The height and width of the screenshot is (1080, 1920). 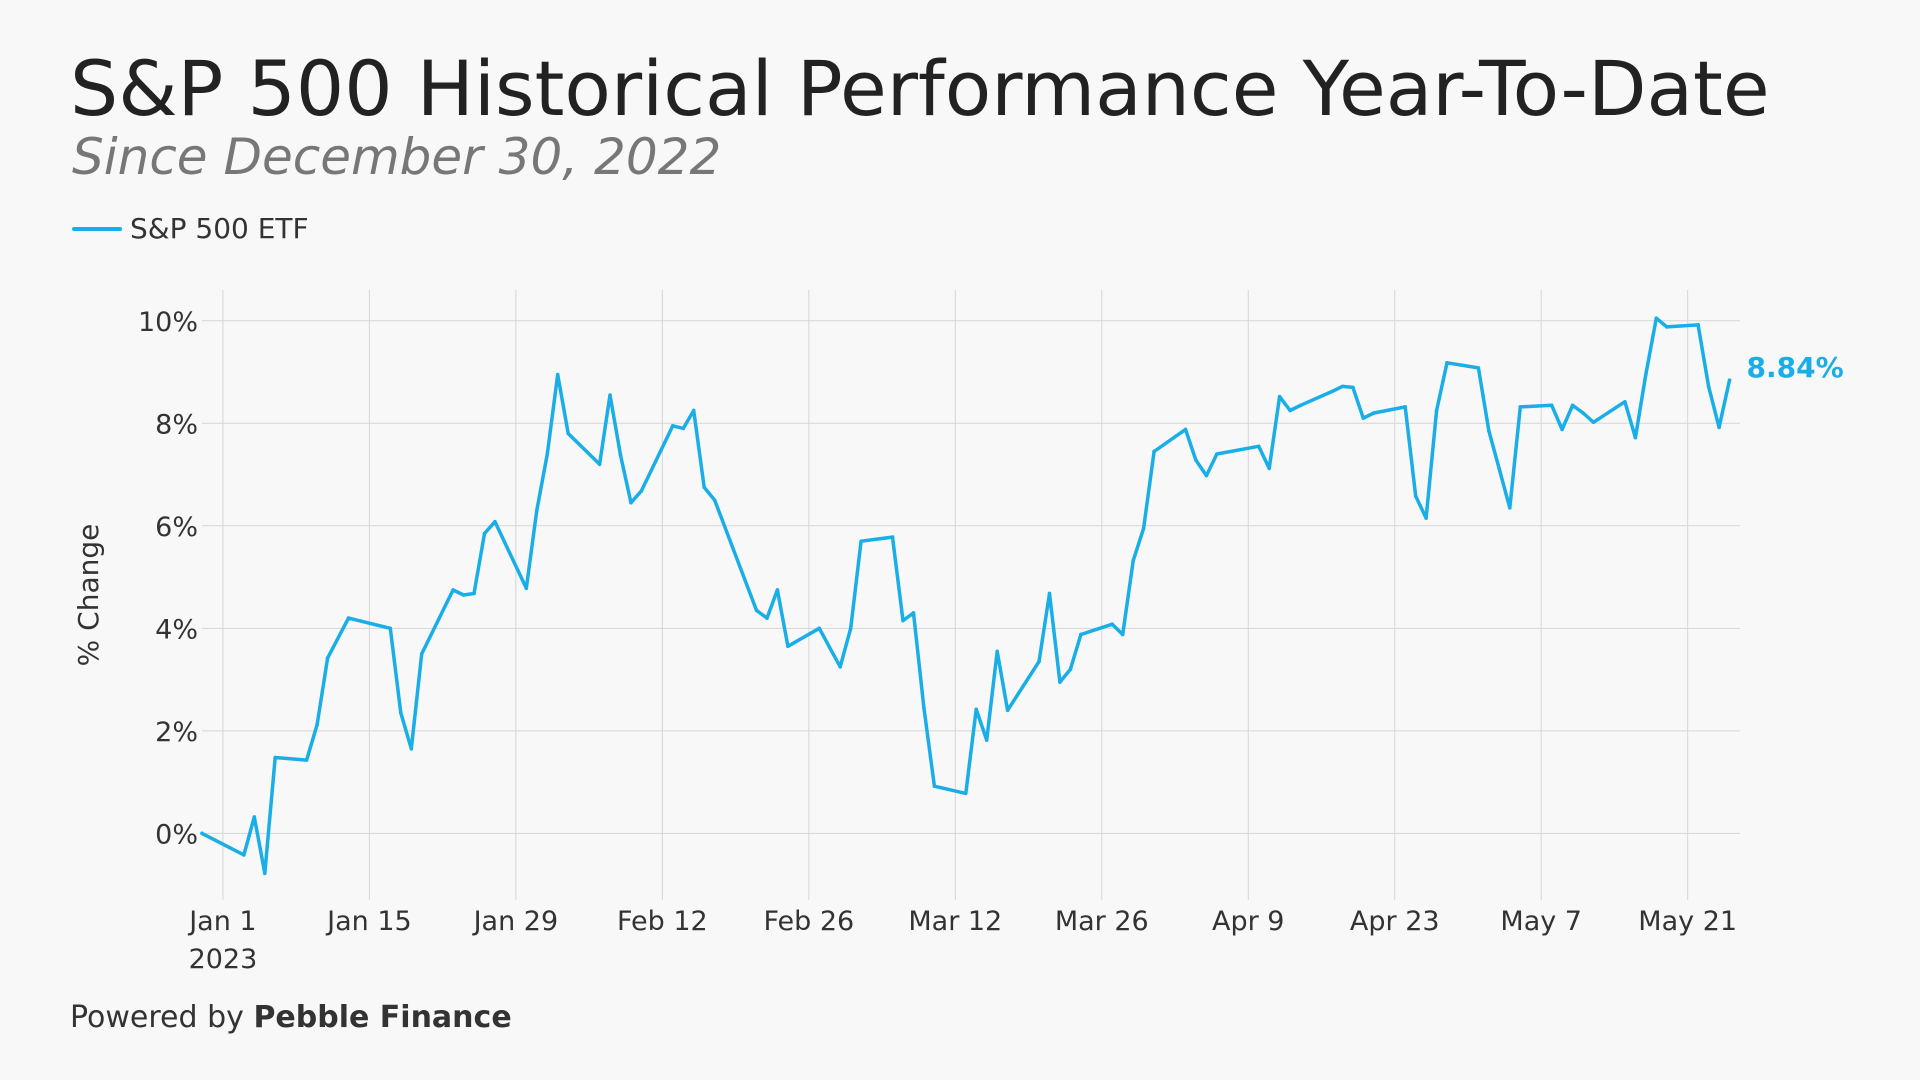 What do you see at coordinates (176, 424) in the screenshot?
I see `y-tick-label: 8%` at bounding box center [176, 424].